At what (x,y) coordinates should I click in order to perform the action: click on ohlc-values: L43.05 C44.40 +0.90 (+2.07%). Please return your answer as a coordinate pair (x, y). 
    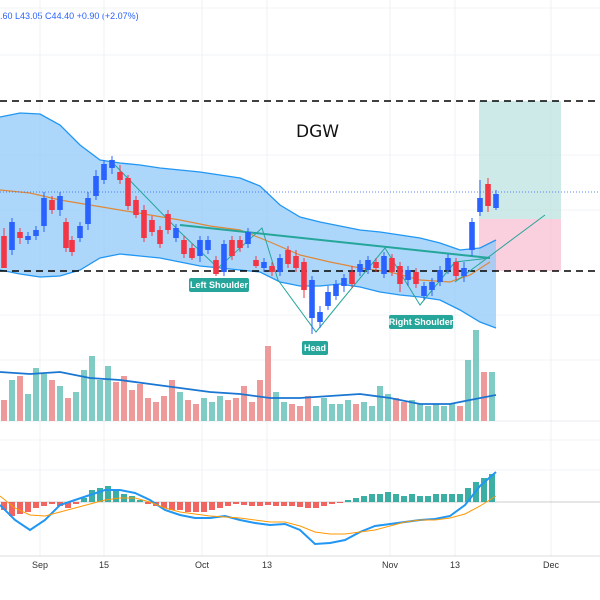
    Looking at the image, I should click on (77, 16).